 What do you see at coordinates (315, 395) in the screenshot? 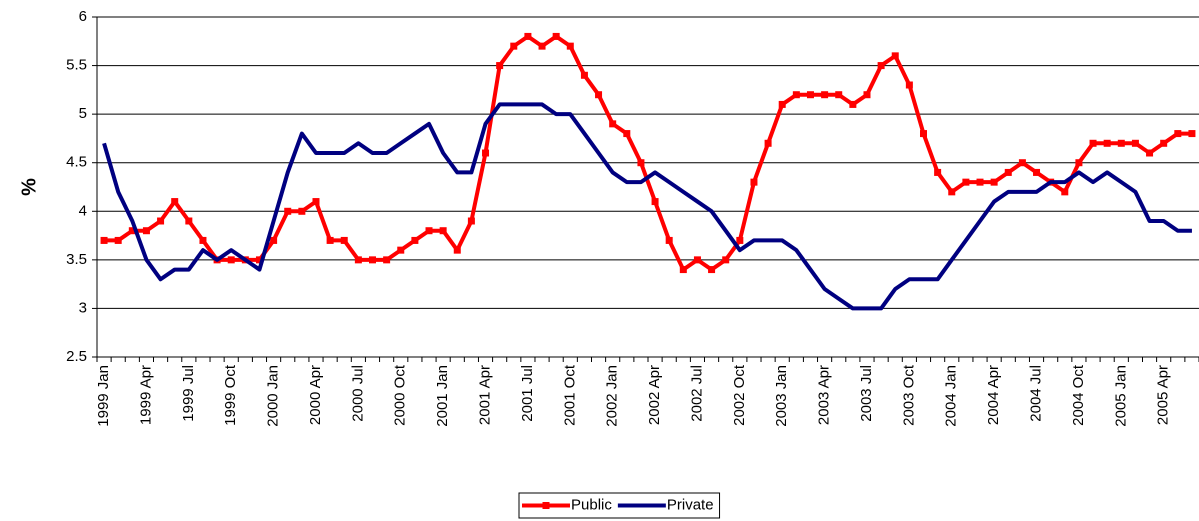
I see `x-tick-label: 2000 Apr` at bounding box center [315, 395].